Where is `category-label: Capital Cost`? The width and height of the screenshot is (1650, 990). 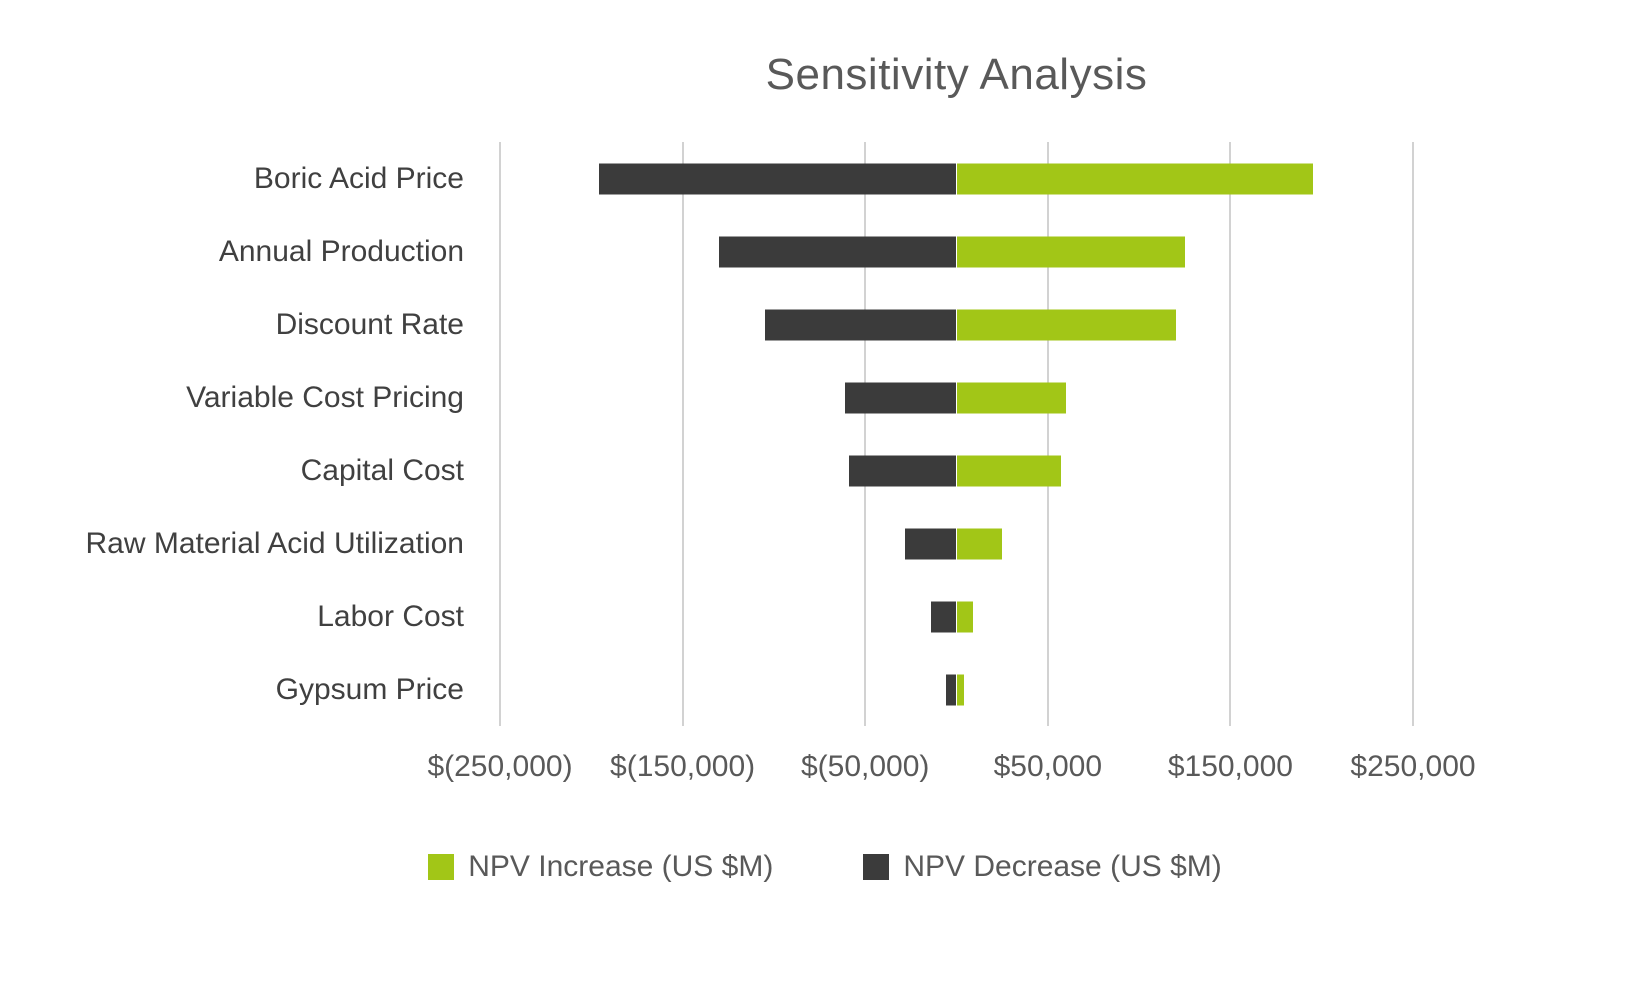 category-label: Capital Cost is located at coordinates (382, 470).